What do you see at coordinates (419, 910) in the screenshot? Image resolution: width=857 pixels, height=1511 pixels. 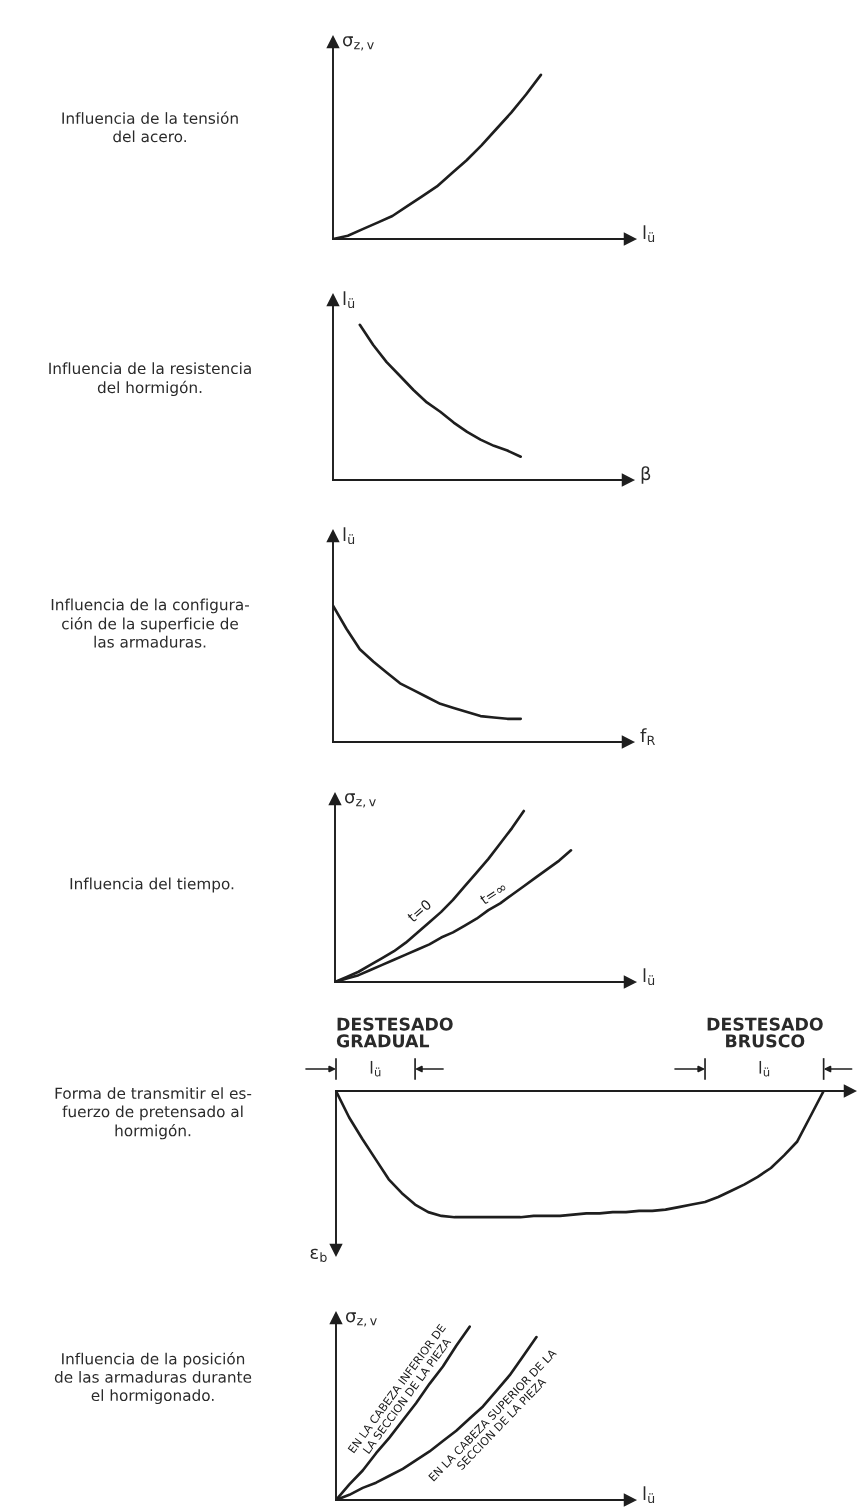 I see `text: t=0` at bounding box center [419, 910].